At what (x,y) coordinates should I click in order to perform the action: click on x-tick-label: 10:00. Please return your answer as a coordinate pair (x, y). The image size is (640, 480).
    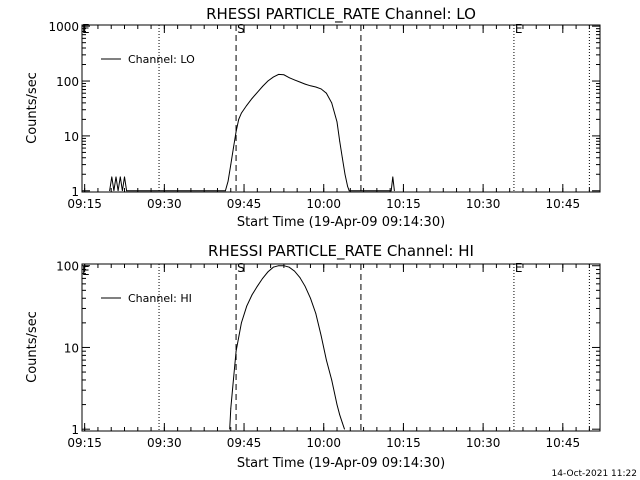
    Looking at the image, I should click on (323, 443).